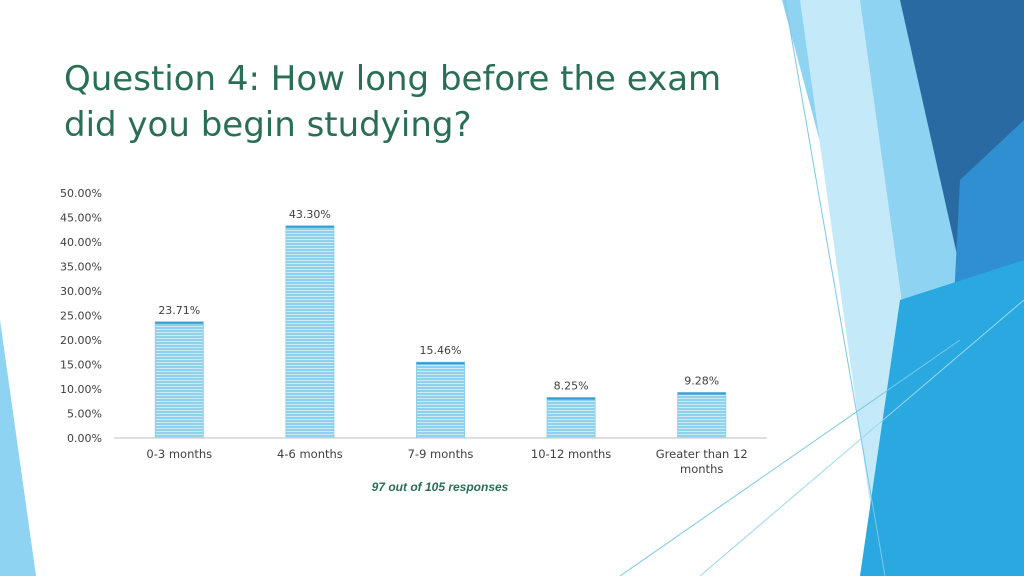 Image resolution: width=1024 pixels, height=576 pixels. What do you see at coordinates (81, 267) in the screenshot?
I see `y-tick-label: 35.00%` at bounding box center [81, 267].